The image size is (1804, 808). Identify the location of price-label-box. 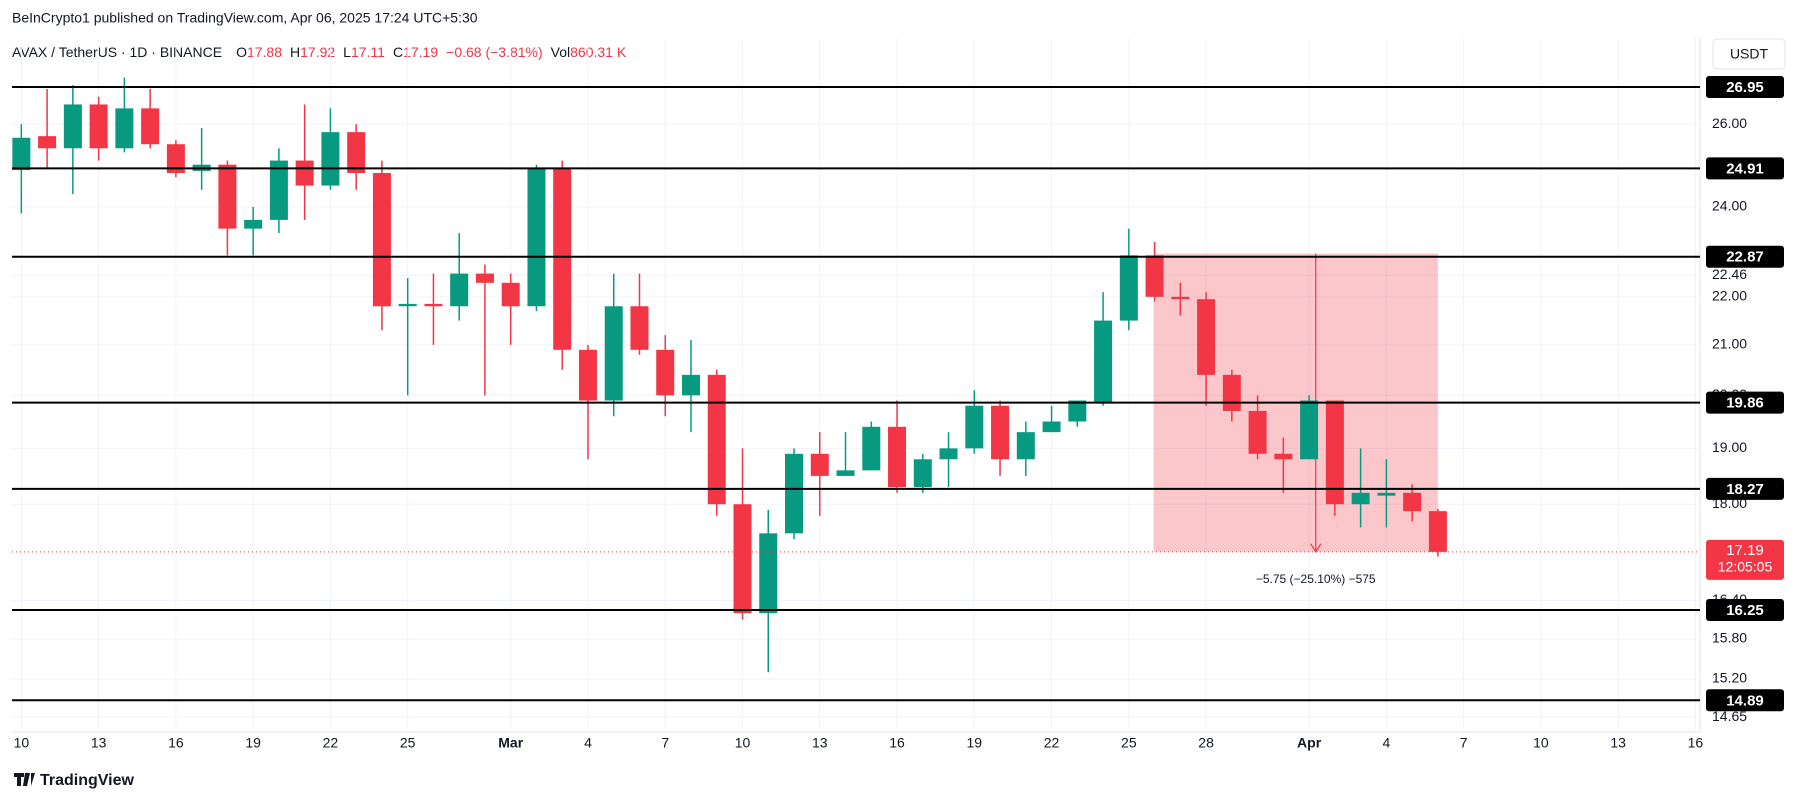
(1745, 559).